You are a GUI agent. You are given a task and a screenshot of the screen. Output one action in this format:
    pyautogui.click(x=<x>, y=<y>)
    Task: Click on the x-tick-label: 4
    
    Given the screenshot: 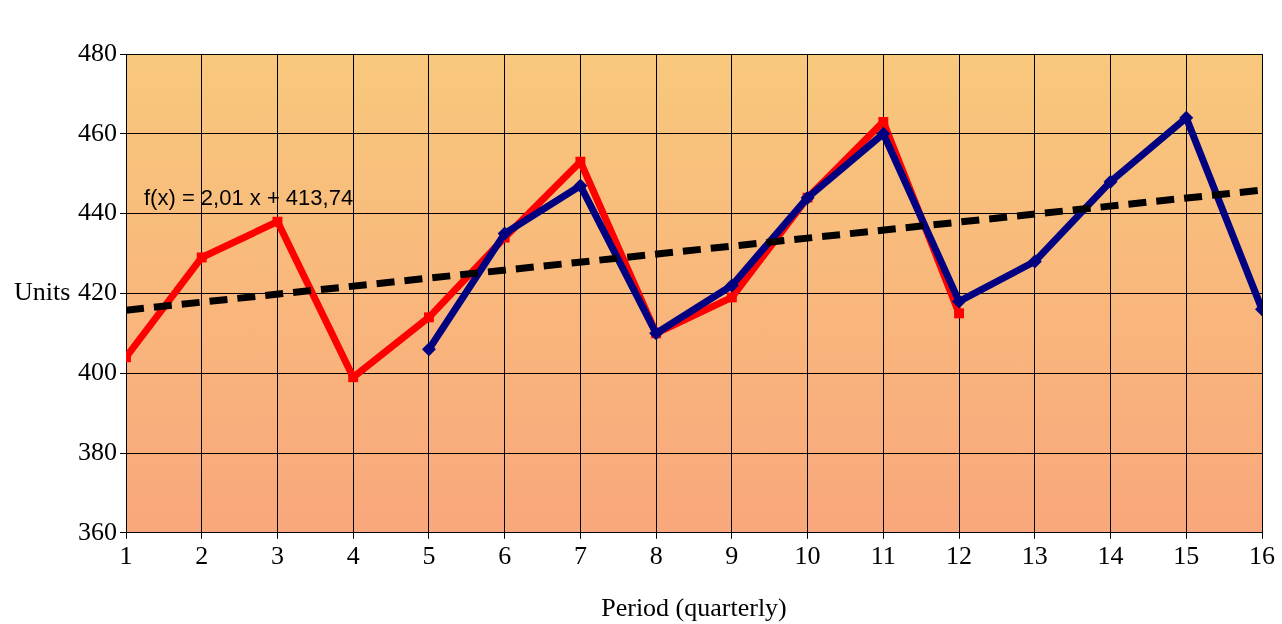 What is the action you would take?
    pyautogui.click(x=353, y=556)
    